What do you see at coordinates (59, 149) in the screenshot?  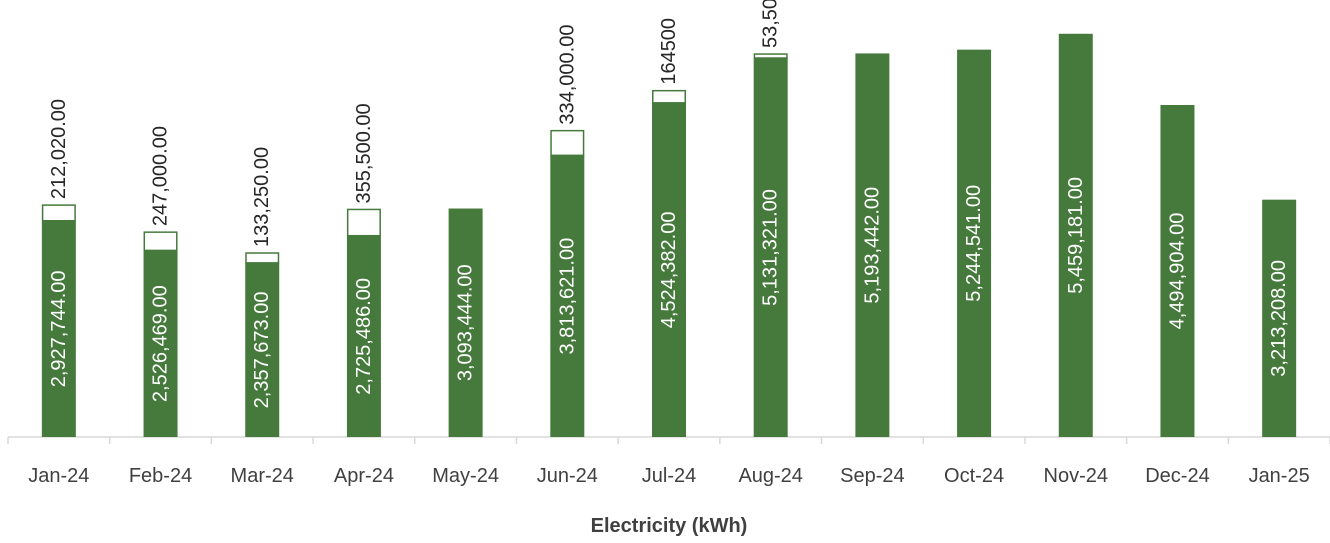 I see `bar-extra-label: 212,020.00` at bounding box center [59, 149].